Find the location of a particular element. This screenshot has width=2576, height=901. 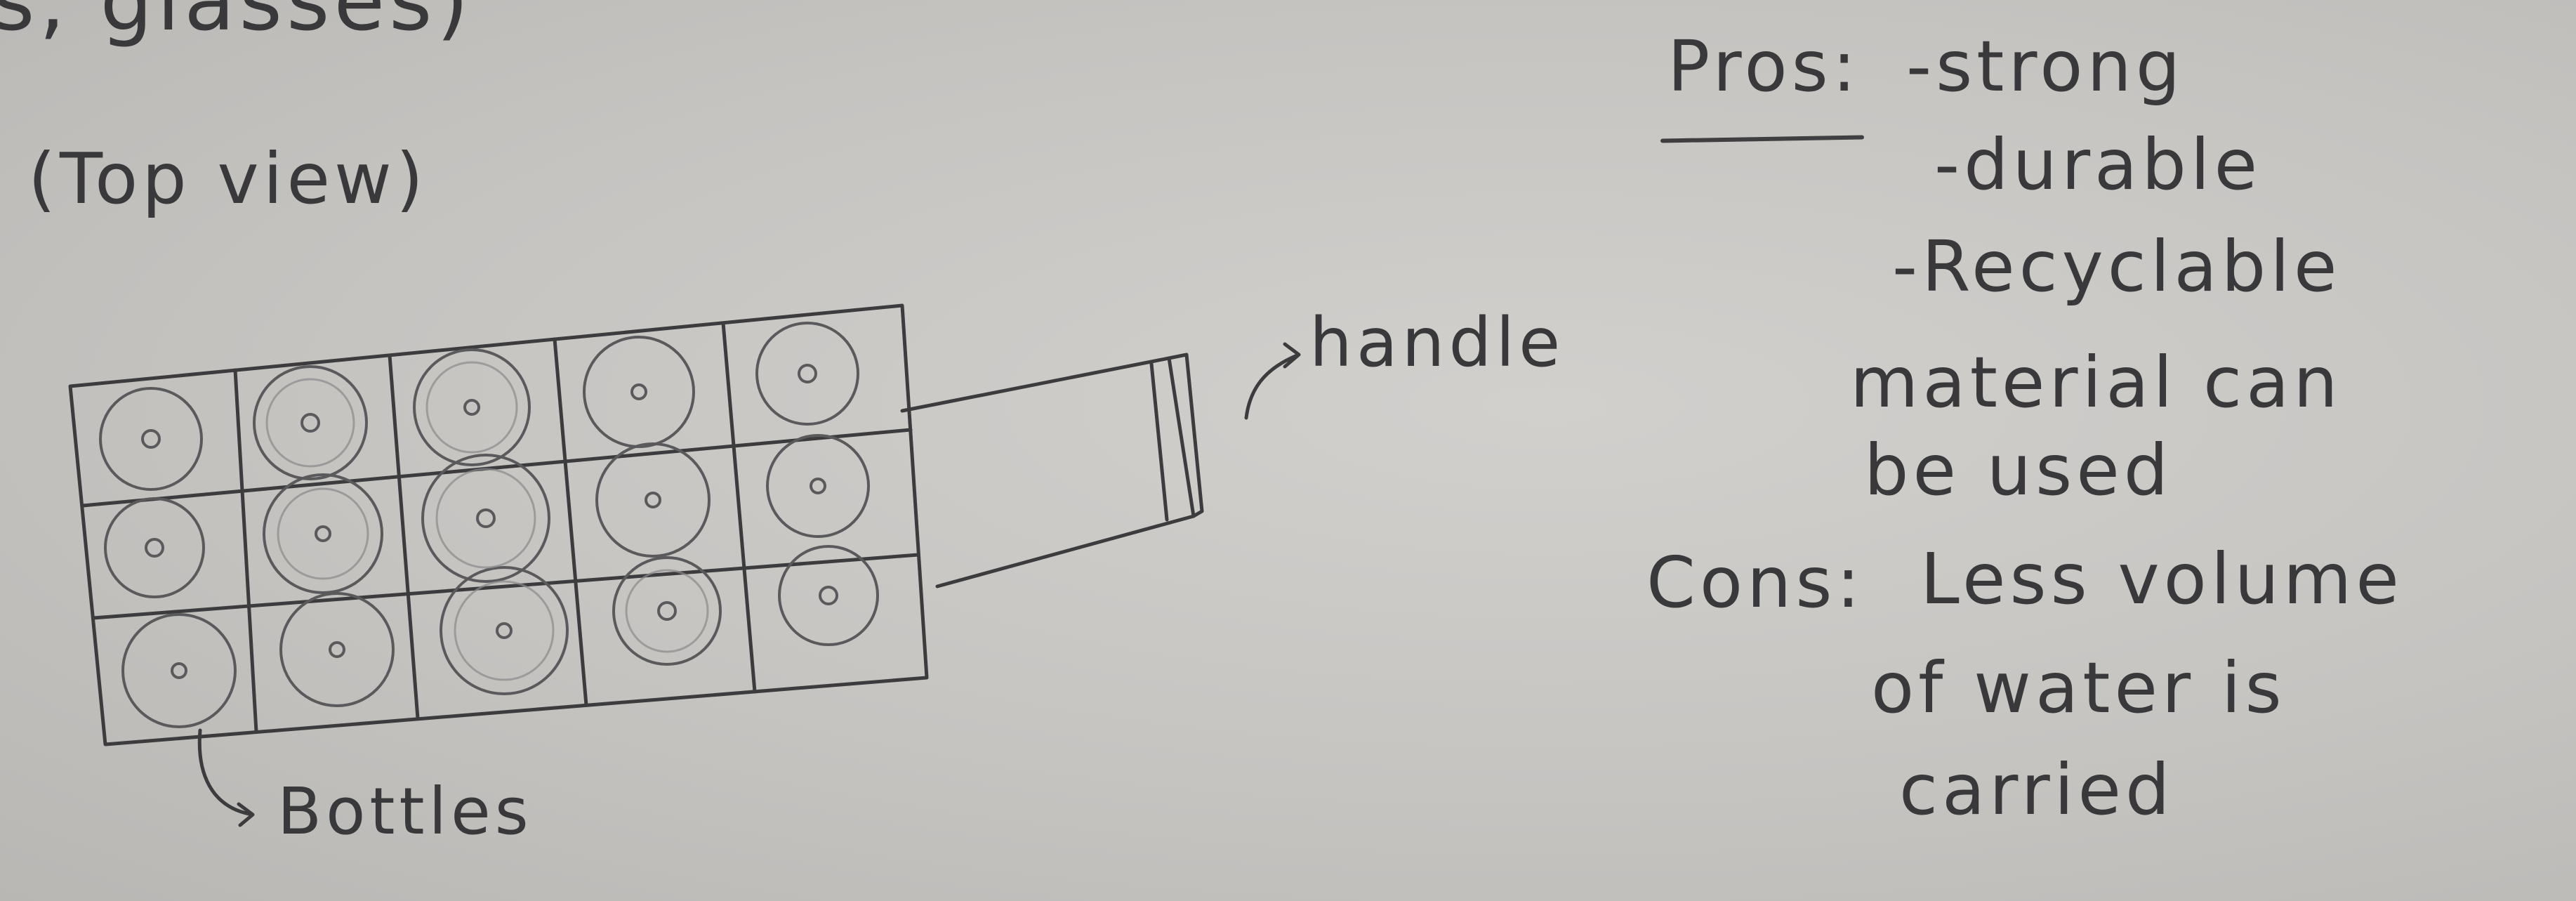

cut-heading-text: s, glasses) is located at coordinates (236, 24).